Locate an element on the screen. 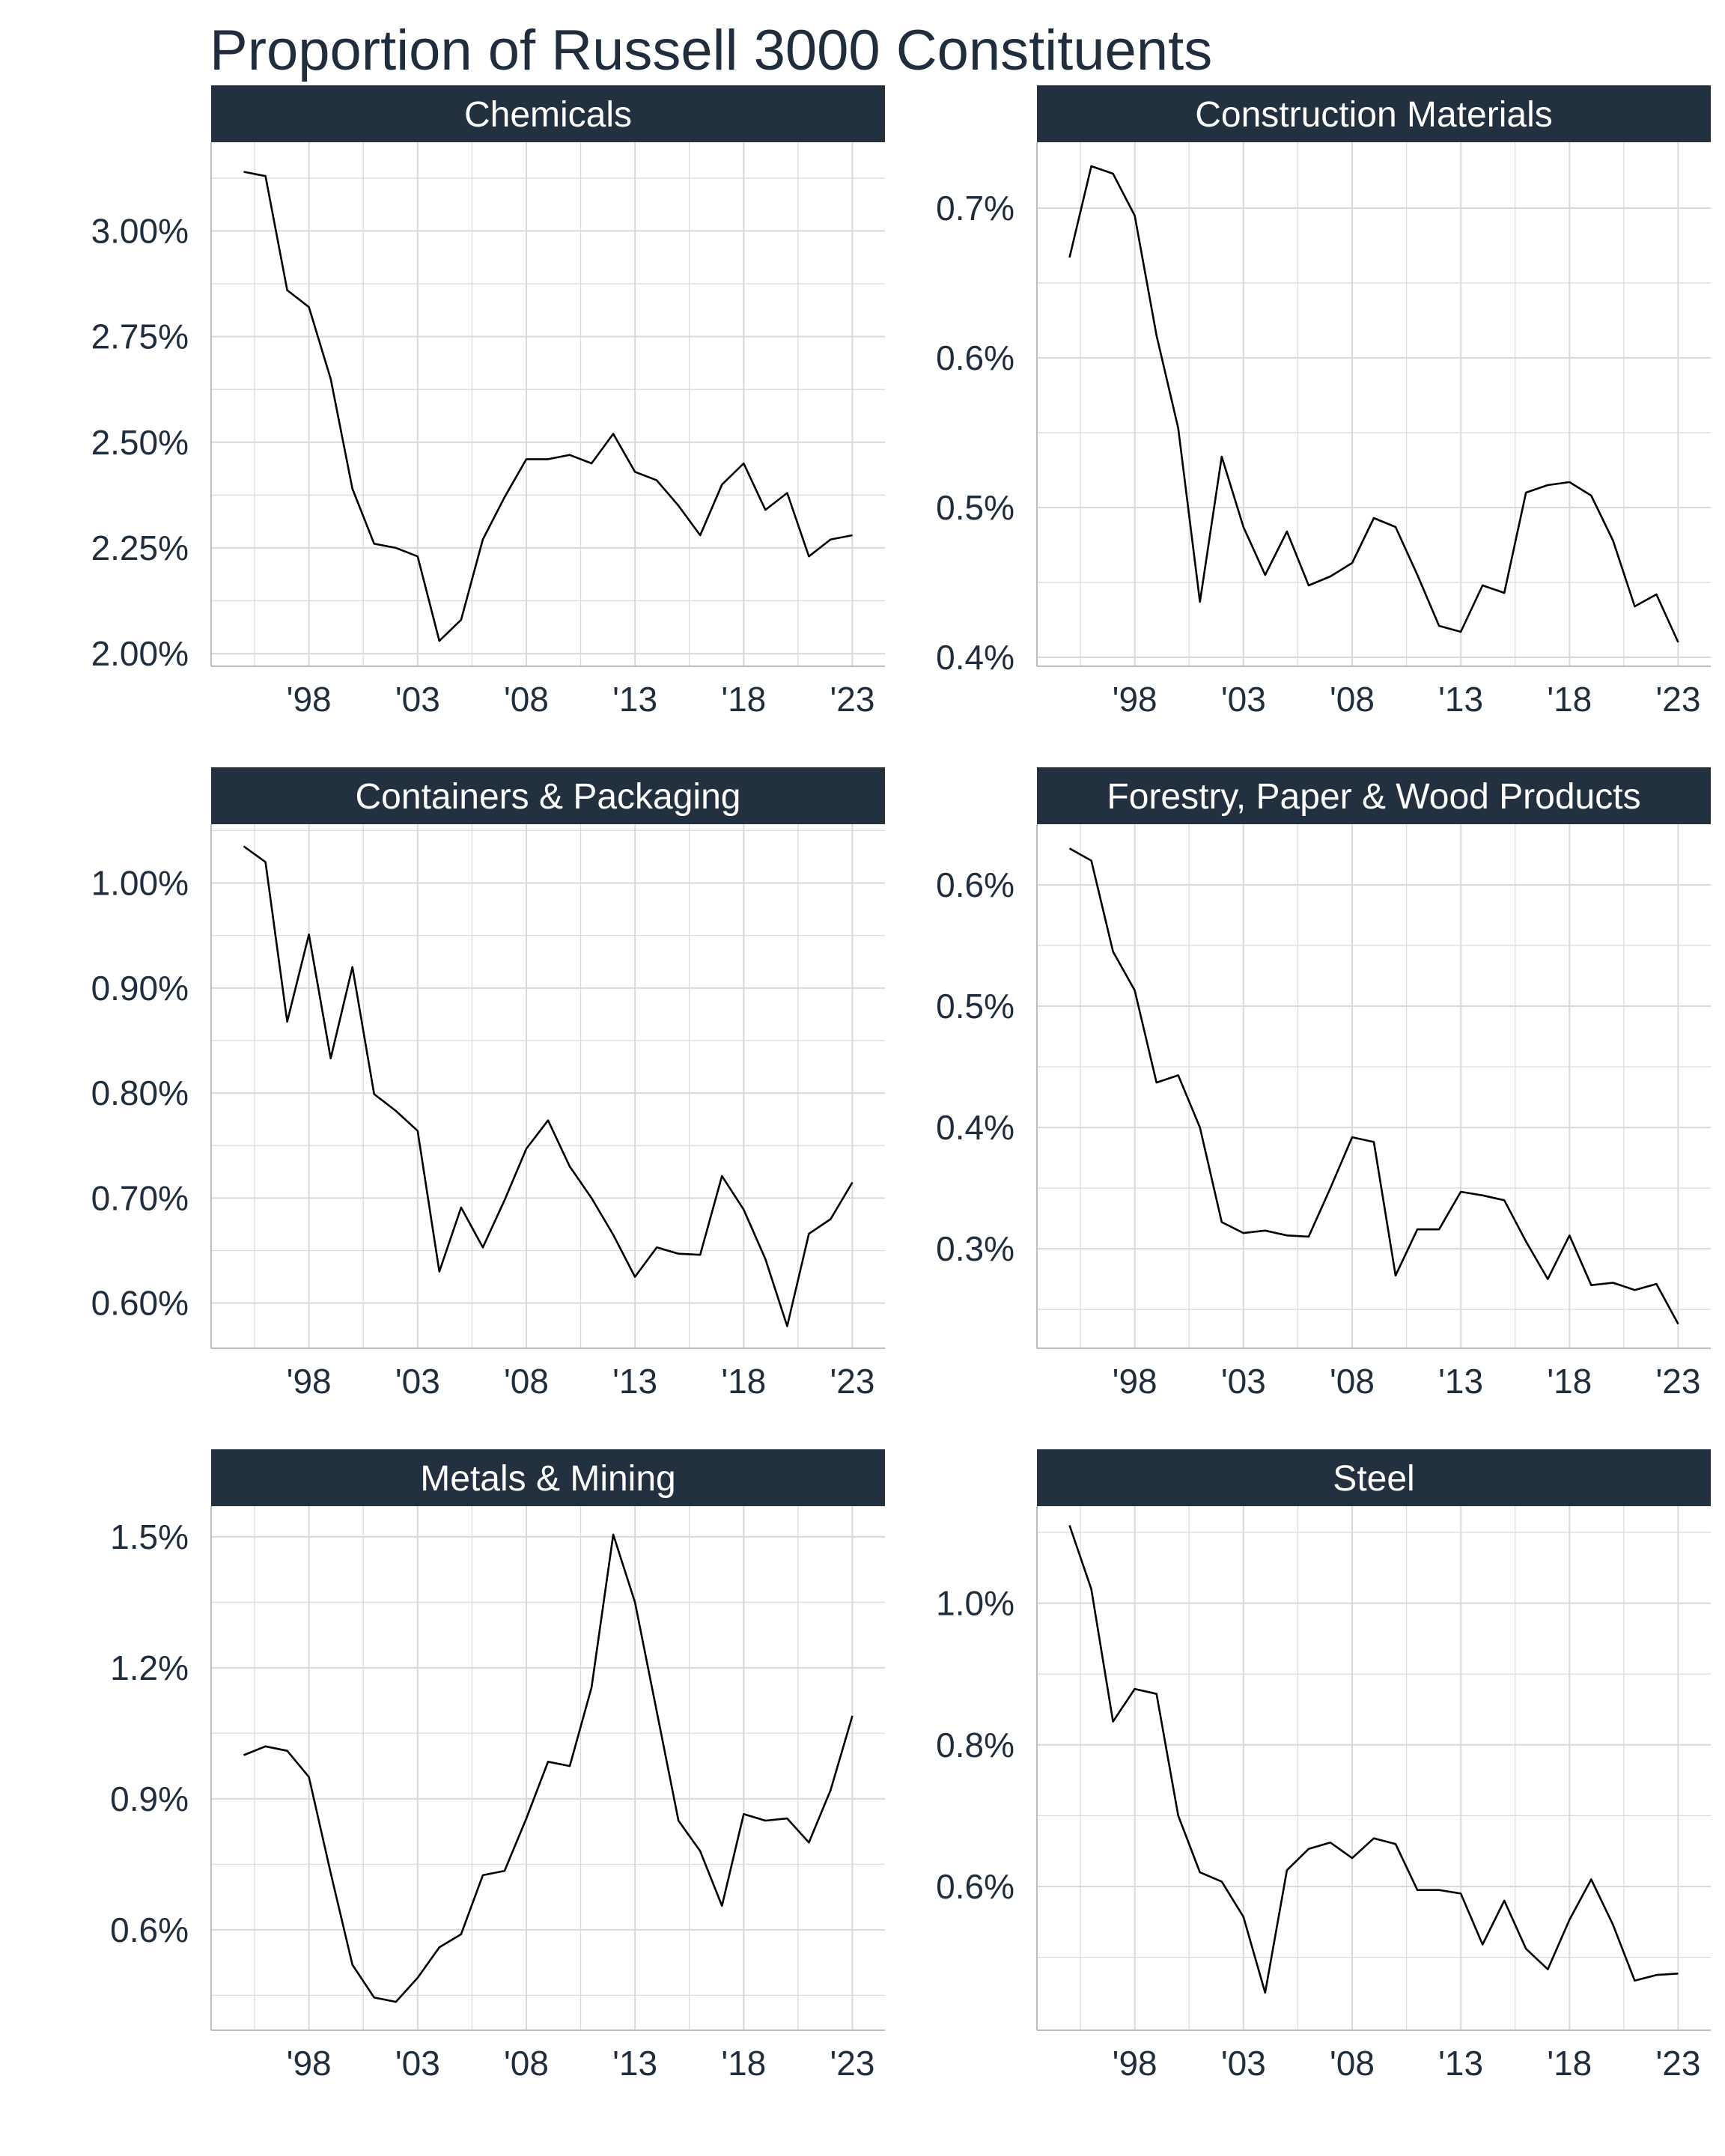 The height and width of the screenshot is (2156, 1725). page-title: Proportion of Russell 3000 Constituents is located at coordinates (711, 51).